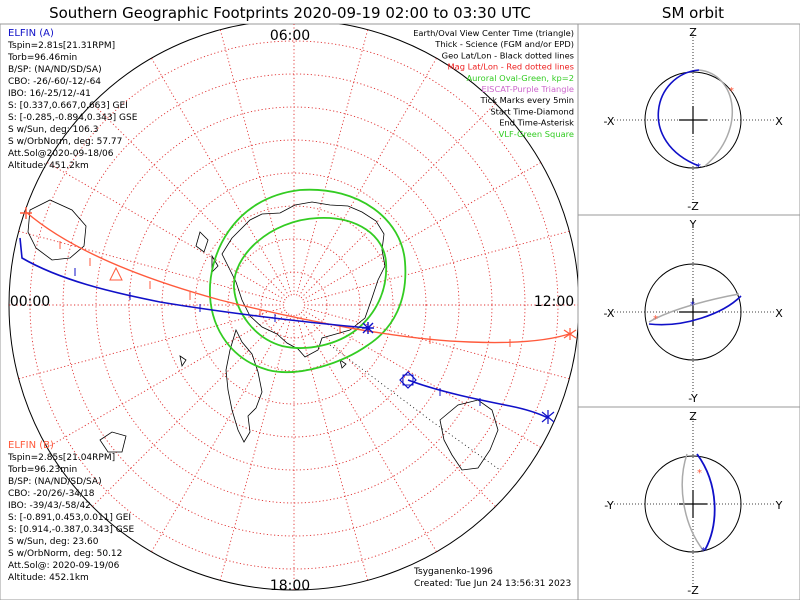  Describe the element at coordinates (71, 530) in the screenshot. I see `elfin-b-info-line: S: [0.914,-0.387,0.343] GSE` at that location.